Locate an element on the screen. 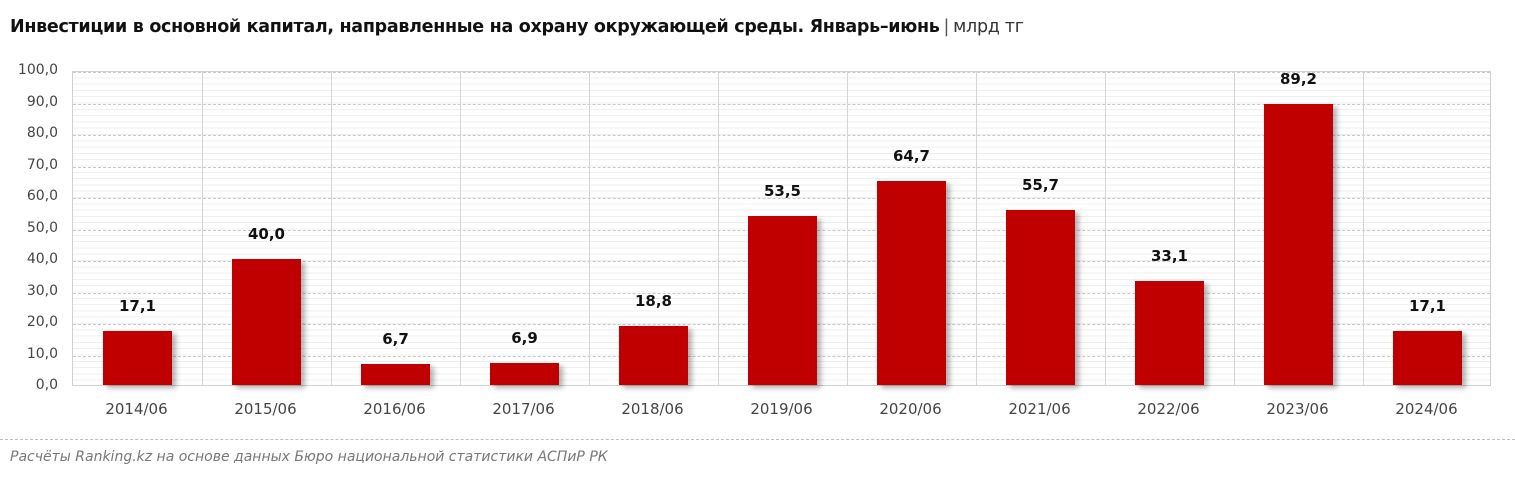 This screenshot has width=1515, height=481. bar-2017/06 is located at coordinates (524, 374).